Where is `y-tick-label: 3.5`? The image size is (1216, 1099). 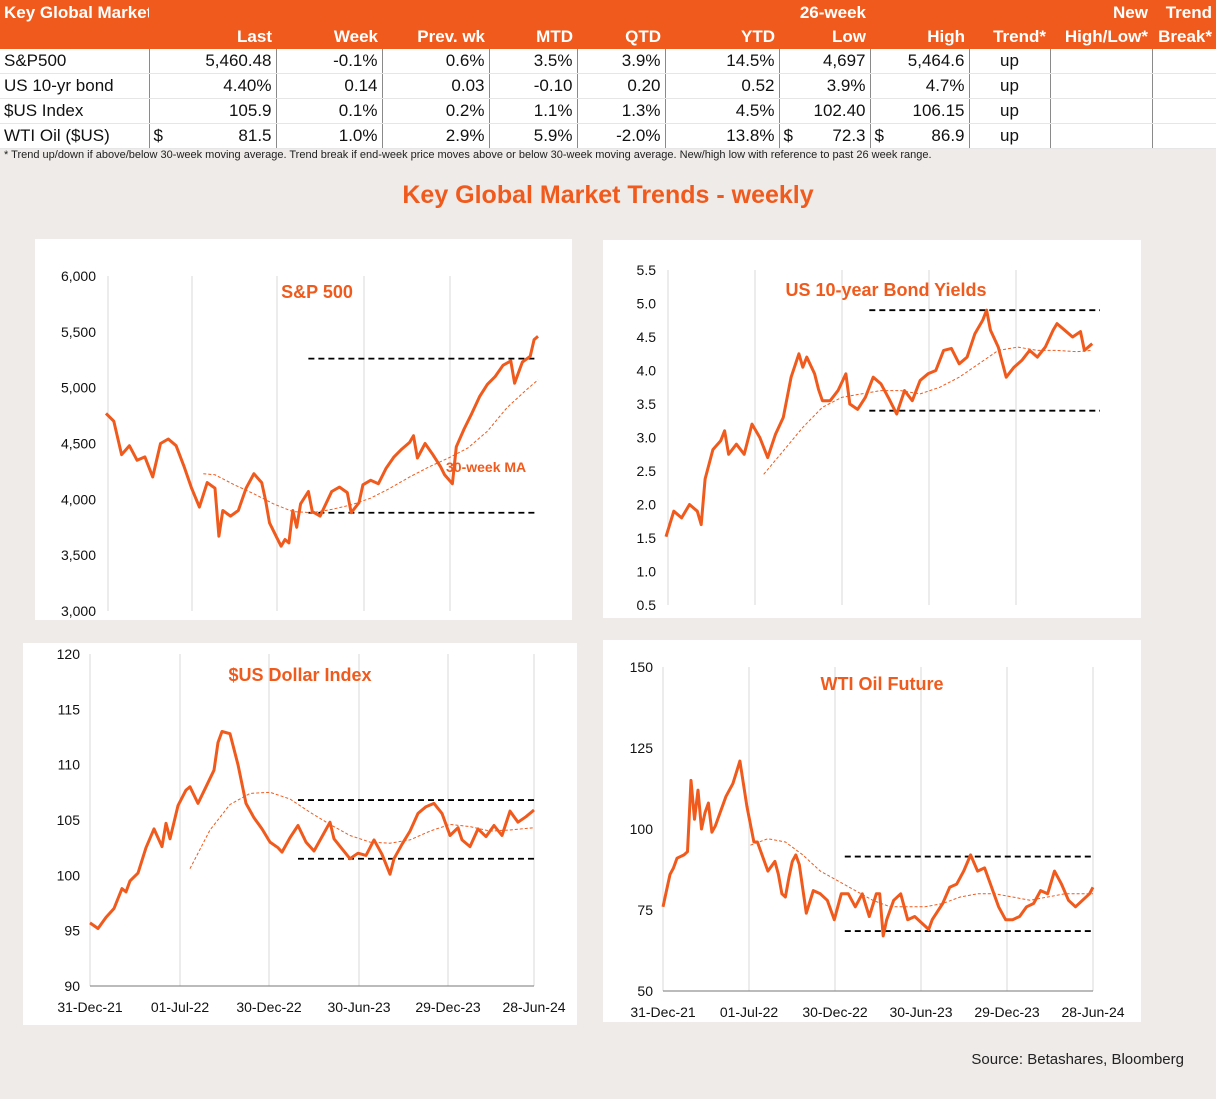
y-tick-label: 3.5 is located at coordinates (647, 404).